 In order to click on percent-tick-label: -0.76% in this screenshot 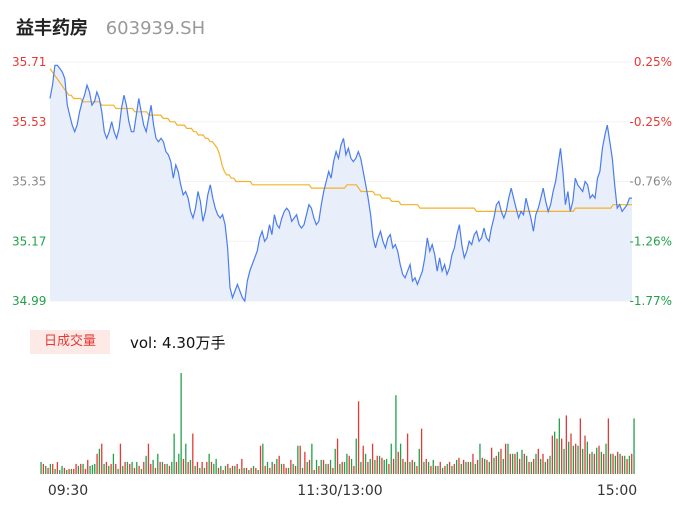, I will do `click(651, 182)`.